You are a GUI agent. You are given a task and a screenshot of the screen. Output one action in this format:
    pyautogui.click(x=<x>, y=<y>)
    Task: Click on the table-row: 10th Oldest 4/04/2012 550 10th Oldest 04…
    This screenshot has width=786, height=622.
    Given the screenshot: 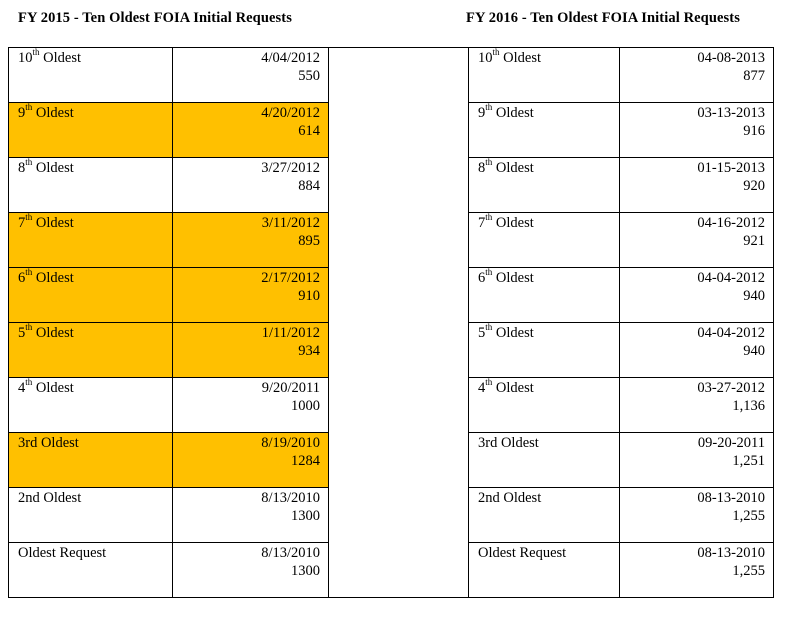 What is the action you would take?
    pyautogui.click(x=391, y=75)
    